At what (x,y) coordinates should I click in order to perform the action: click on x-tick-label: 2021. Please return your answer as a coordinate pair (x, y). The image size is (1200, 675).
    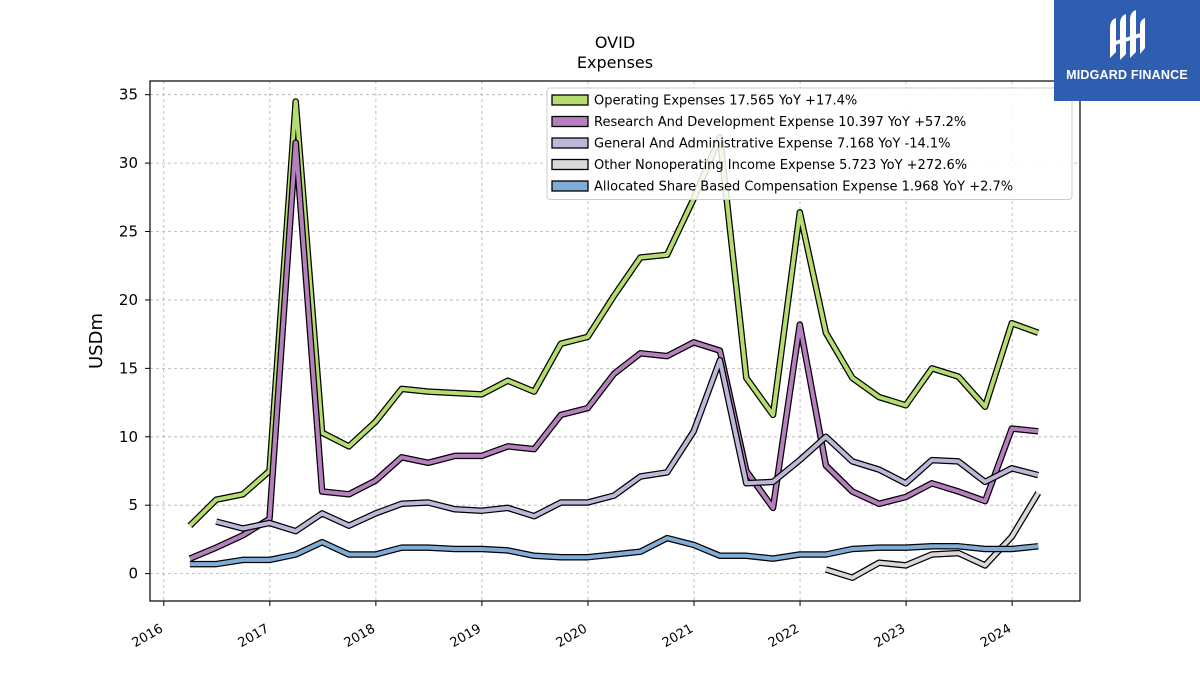
    Looking at the image, I should click on (678, 636).